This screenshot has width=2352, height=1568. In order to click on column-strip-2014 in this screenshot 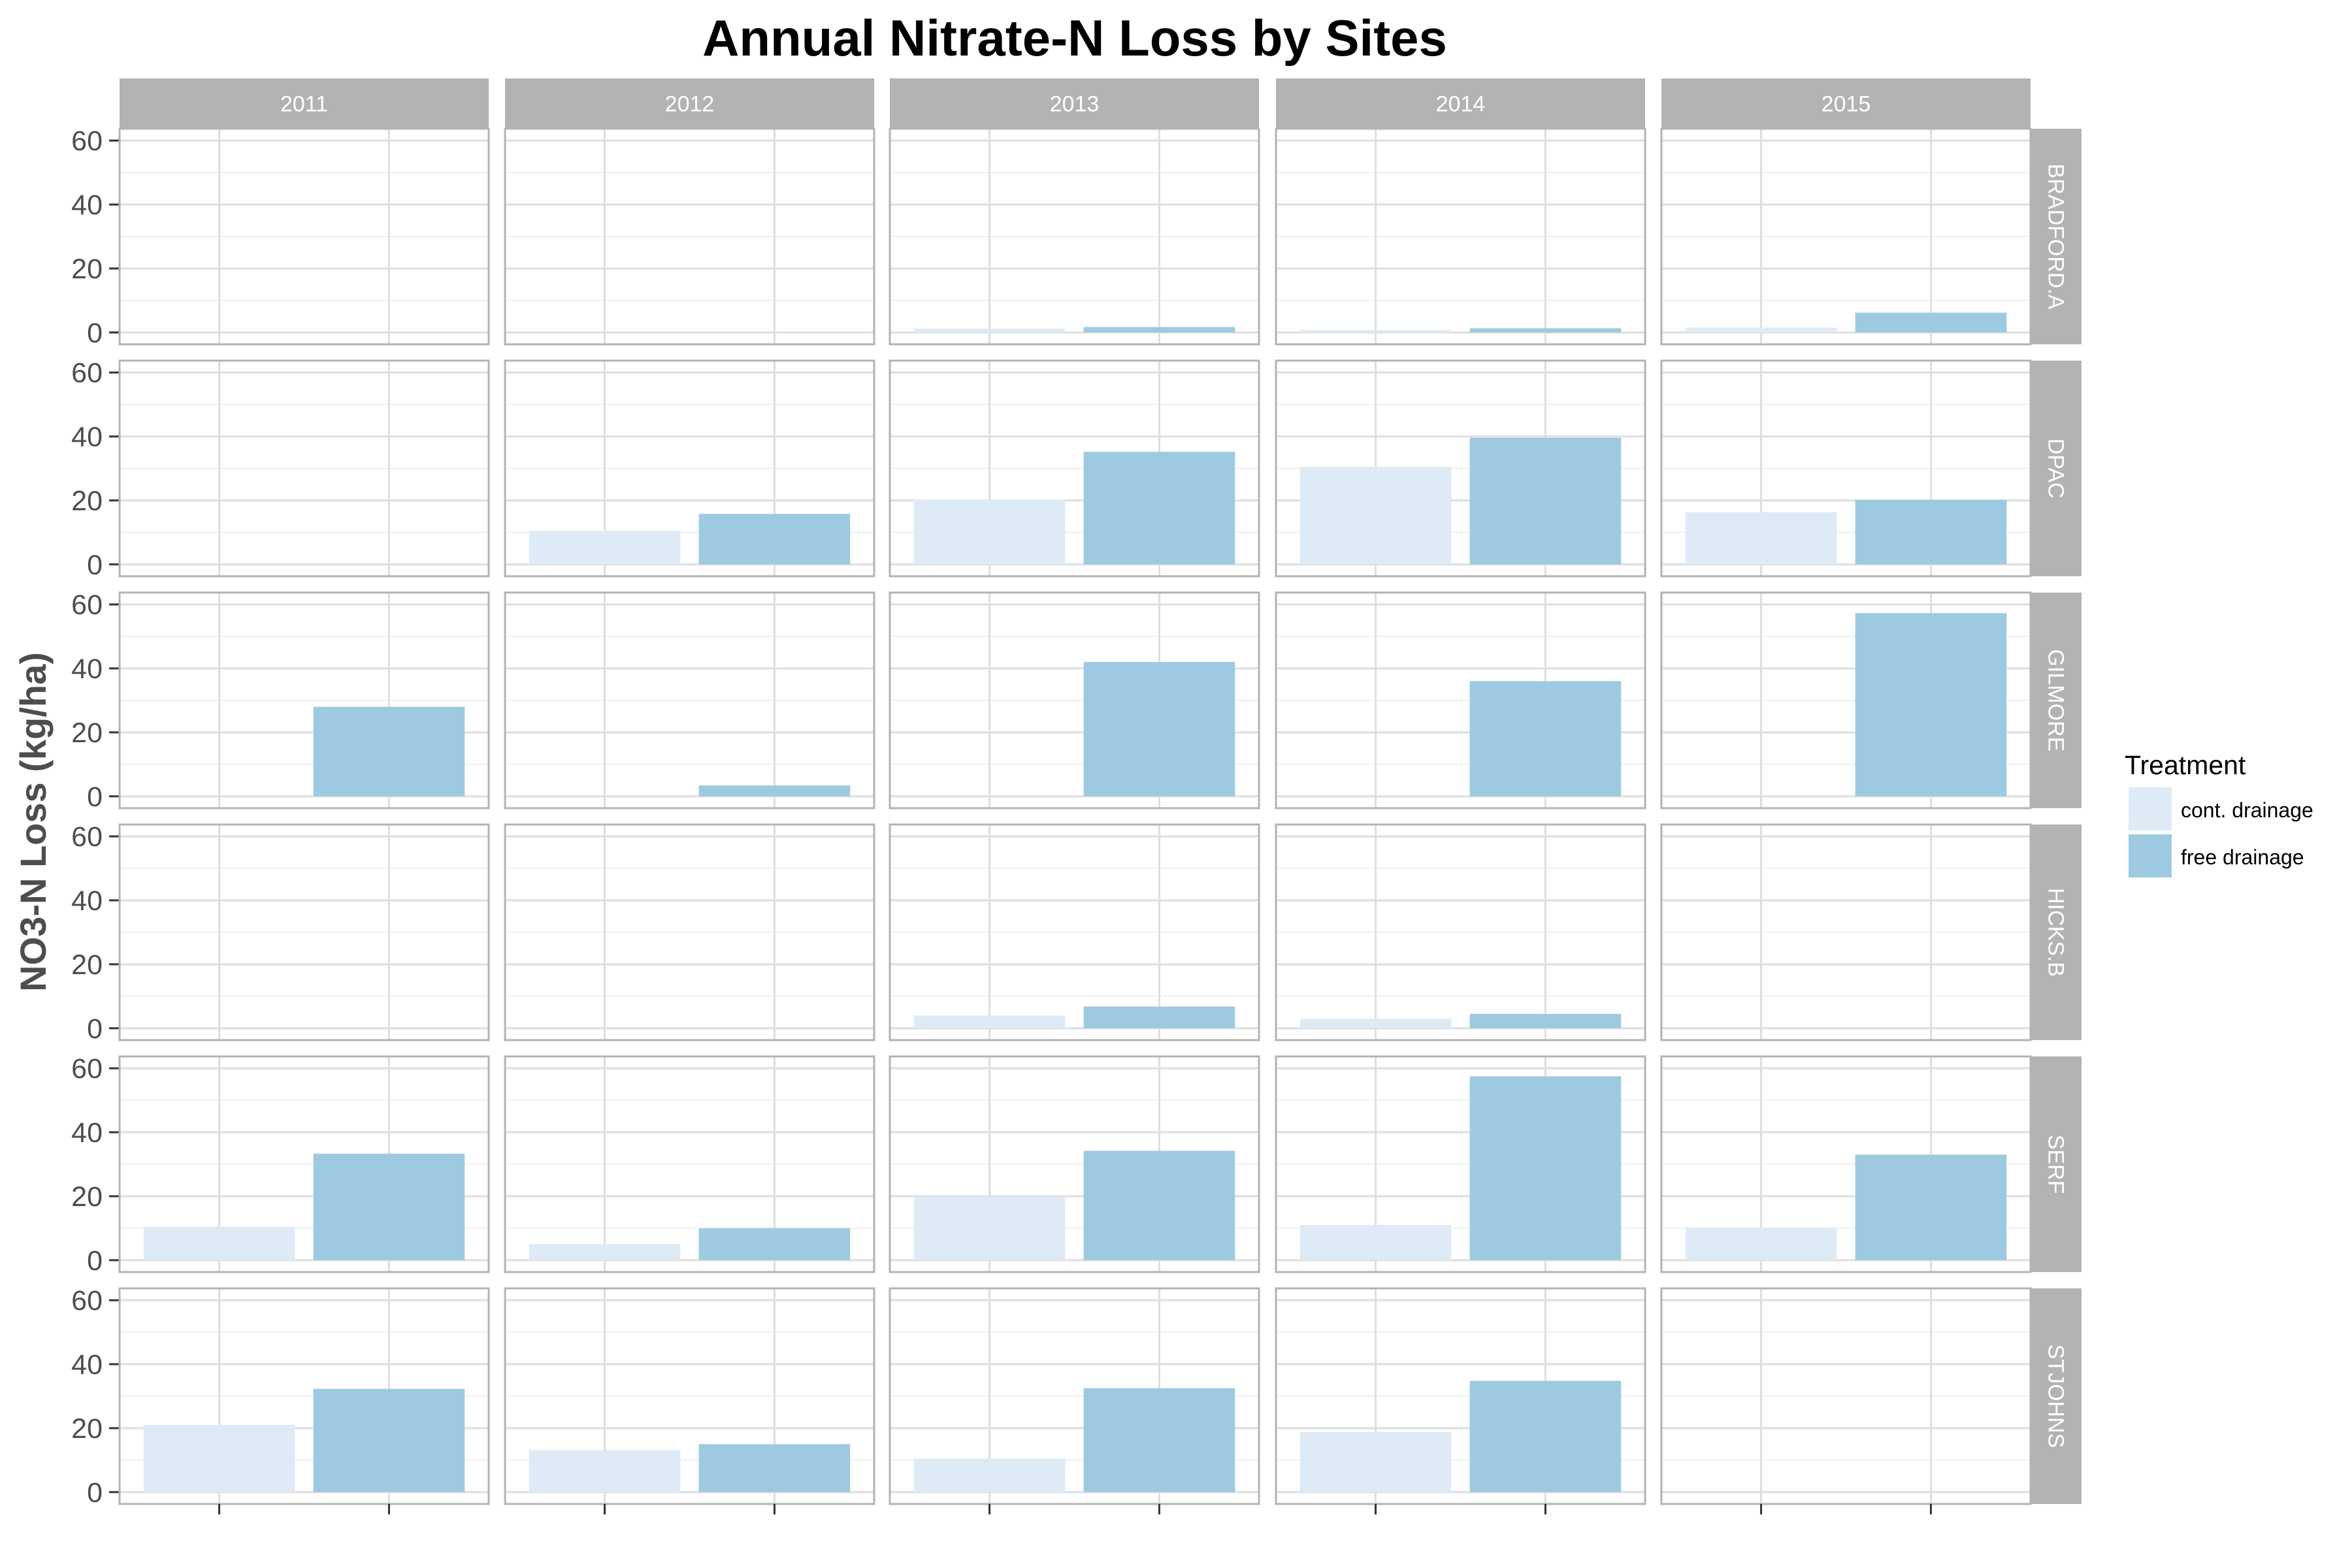, I will do `click(1460, 103)`.